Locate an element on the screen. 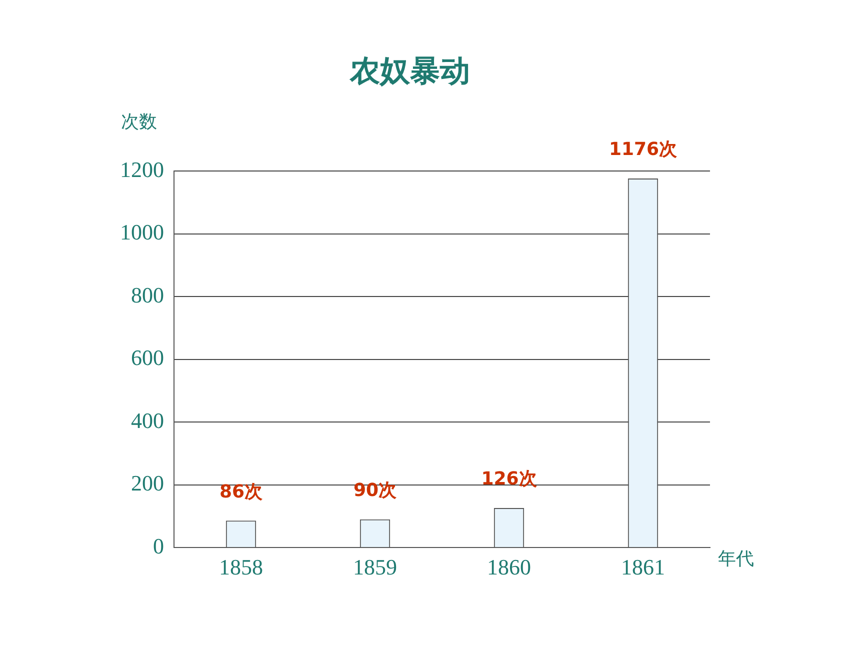 The image size is (860, 645). data-label: 90次 is located at coordinates (375, 491).